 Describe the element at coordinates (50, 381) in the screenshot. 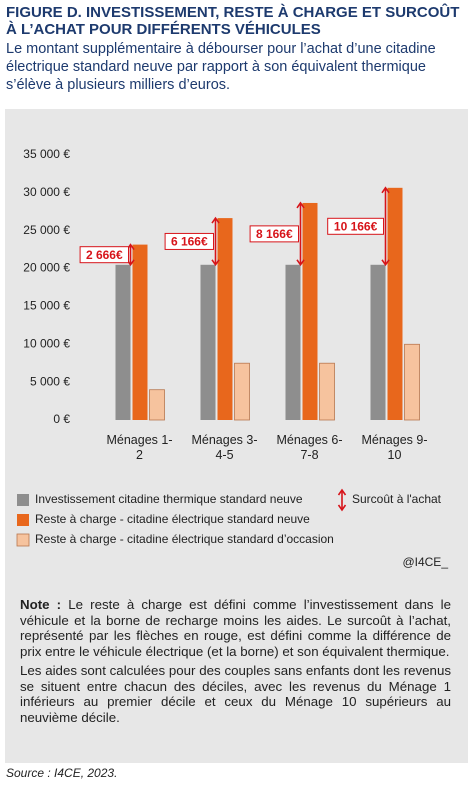

I see `y-tick-label: 5 000 €` at that location.